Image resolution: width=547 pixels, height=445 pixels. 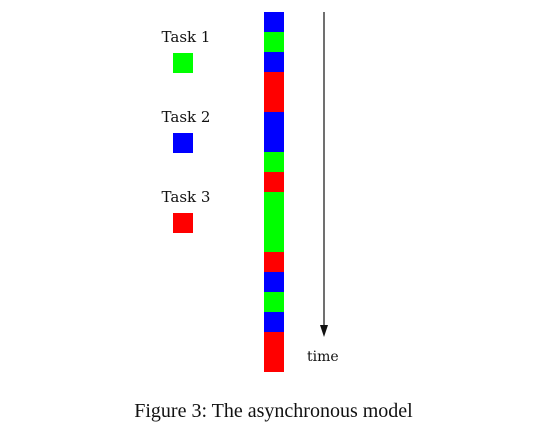 What do you see at coordinates (186, 117) in the screenshot?
I see `legend-label-task-2: Task 2` at bounding box center [186, 117].